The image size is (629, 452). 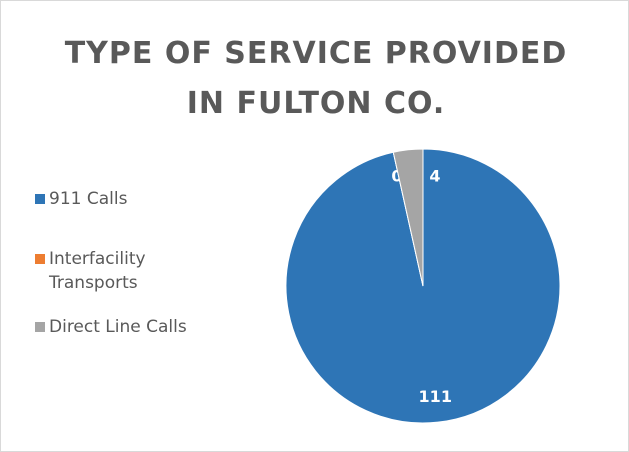 I want to click on legend-entry: Direct Line Calls, so click(x=115, y=327).